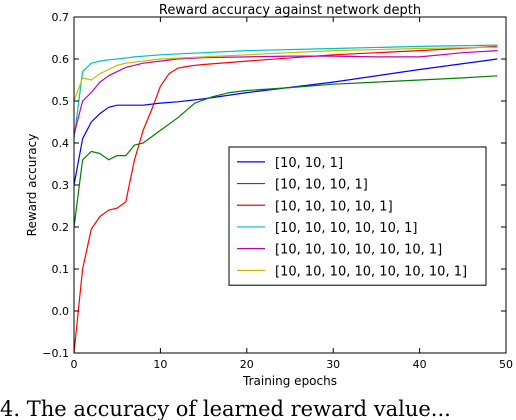  Describe the element at coordinates (333, 364) in the screenshot. I see `x-tick-label: 30` at that location.